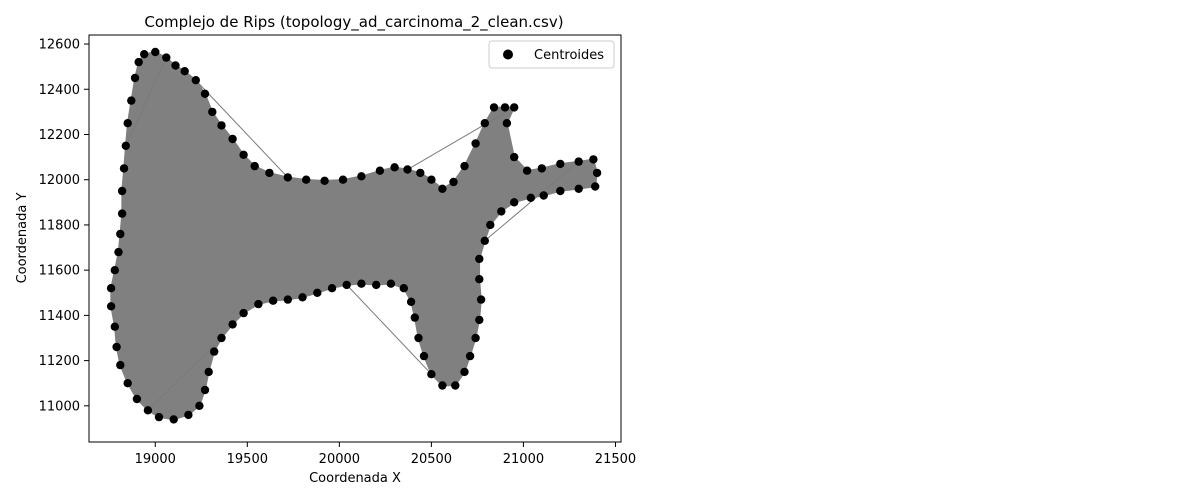 This screenshot has width=1200, height=500. Describe the element at coordinates (59, 361) in the screenshot. I see `y-tick-label: 11200` at that location.